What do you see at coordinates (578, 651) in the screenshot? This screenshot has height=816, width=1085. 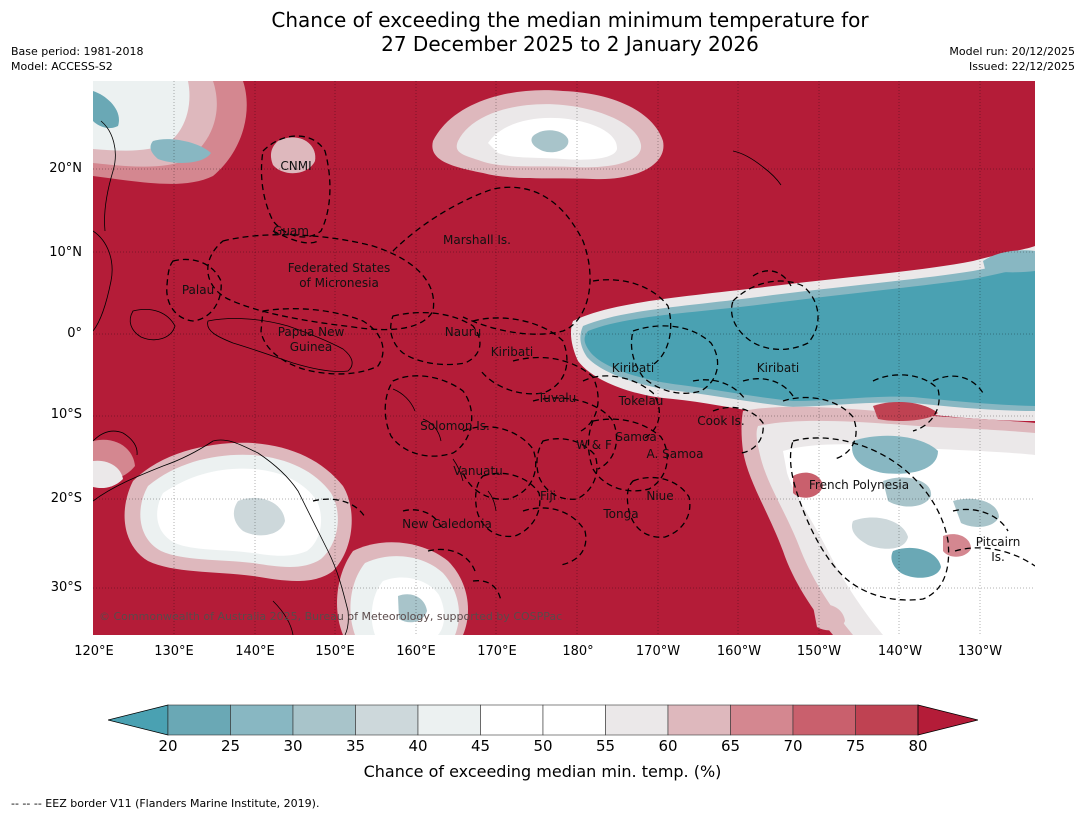 I see `lon-label-180: 180°` at bounding box center [578, 651].